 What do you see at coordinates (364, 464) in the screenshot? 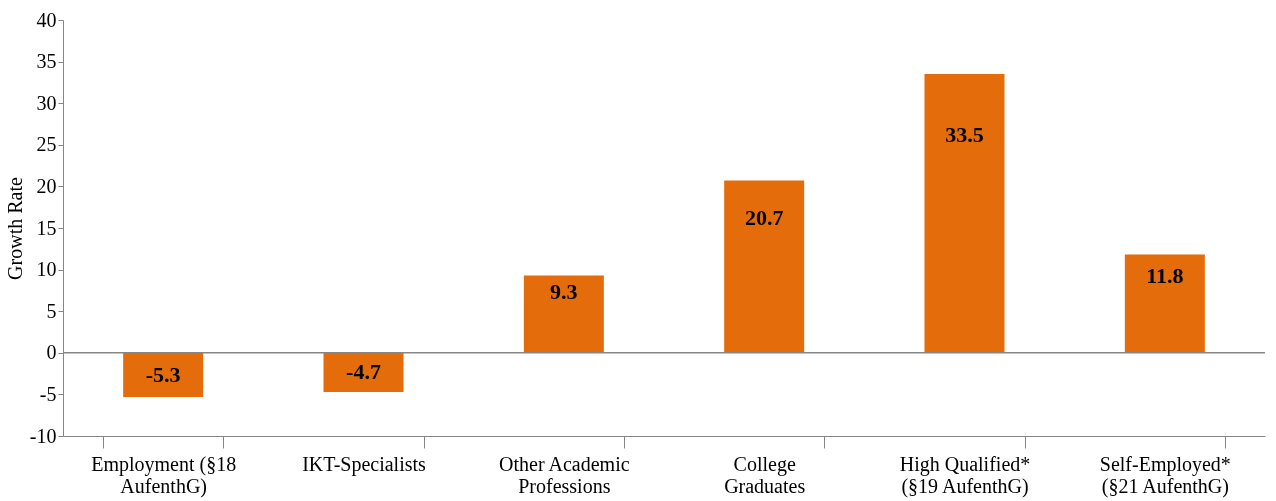
I see `x-tick-label: IKT-Specialists` at bounding box center [364, 464].